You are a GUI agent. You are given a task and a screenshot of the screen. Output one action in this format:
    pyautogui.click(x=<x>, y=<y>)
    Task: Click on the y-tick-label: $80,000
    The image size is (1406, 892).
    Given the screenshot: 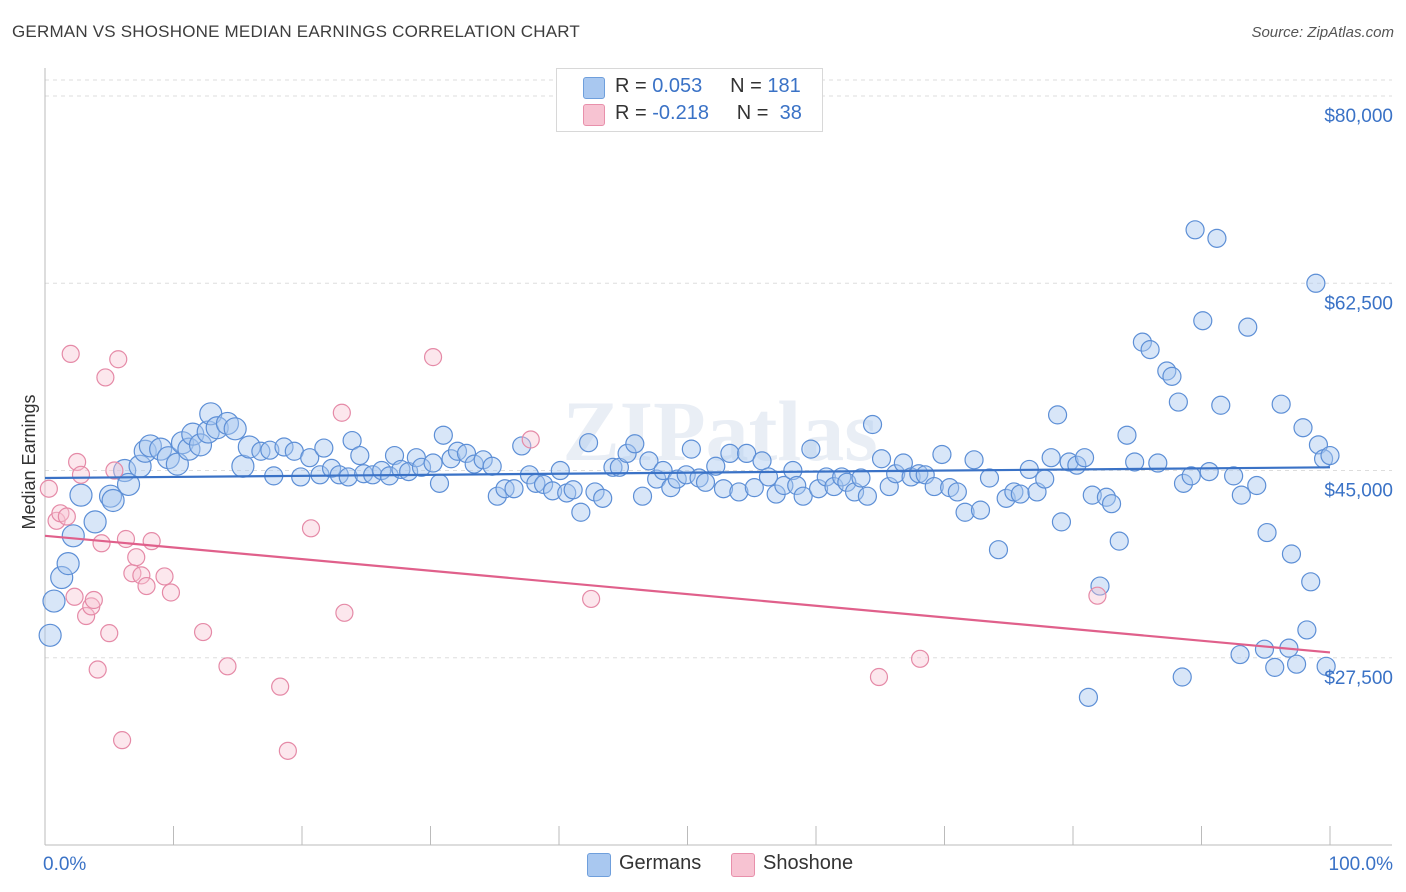 What is the action you would take?
    pyautogui.click(x=1358, y=116)
    